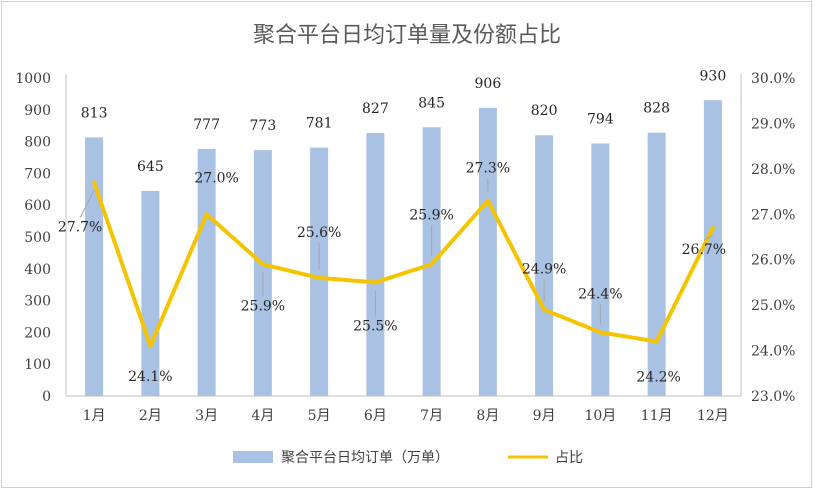 This screenshot has height=491, width=815. What do you see at coordinates (46, 397) in the screenshot?
I see `left-tick-label: 0` at bounding box center [46, 397].